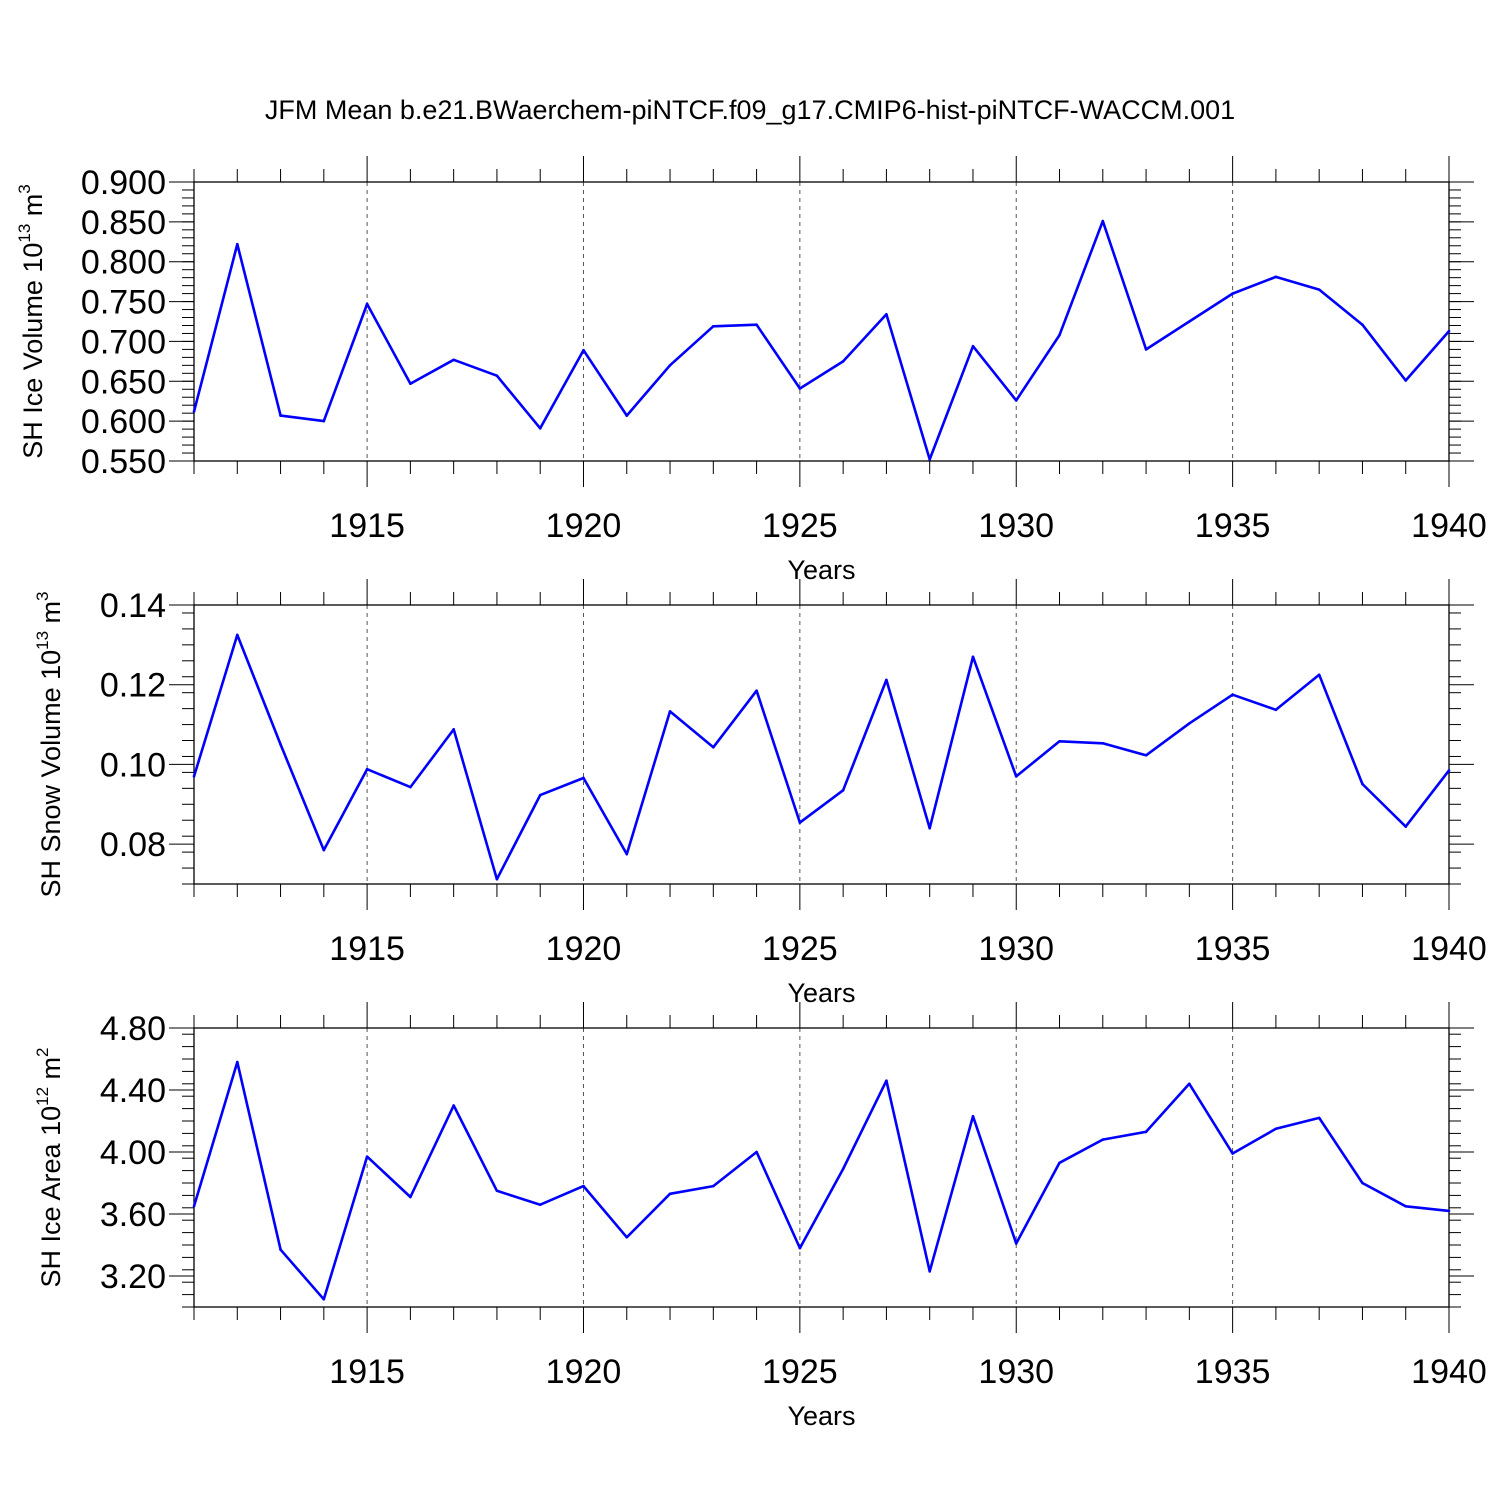  I want to click on y-tick-label: 0.700, so click(123, 342).